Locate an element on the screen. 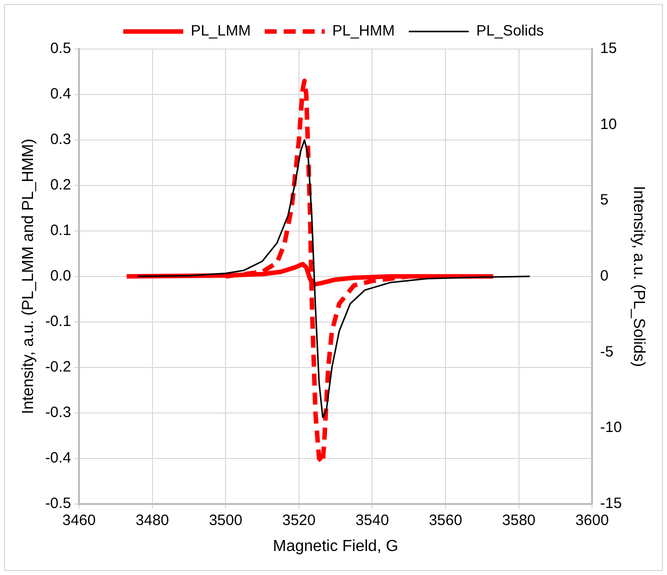 This screenshot has width=667, height=575. y2-tick-label: -5 is located at coordinates (607, 351).